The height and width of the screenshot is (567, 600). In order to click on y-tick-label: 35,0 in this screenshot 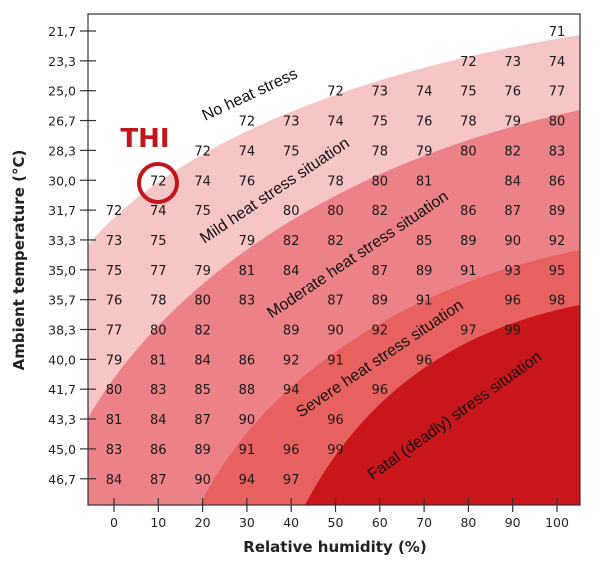, I will do `click(62, 270)`.